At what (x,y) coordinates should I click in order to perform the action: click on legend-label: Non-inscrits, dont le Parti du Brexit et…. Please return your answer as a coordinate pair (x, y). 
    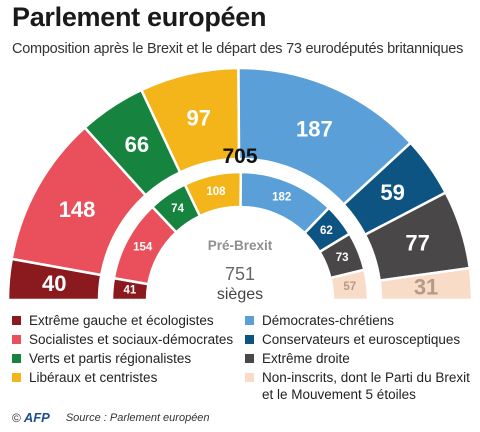
    Looking at the image, I should click on (366, 386).